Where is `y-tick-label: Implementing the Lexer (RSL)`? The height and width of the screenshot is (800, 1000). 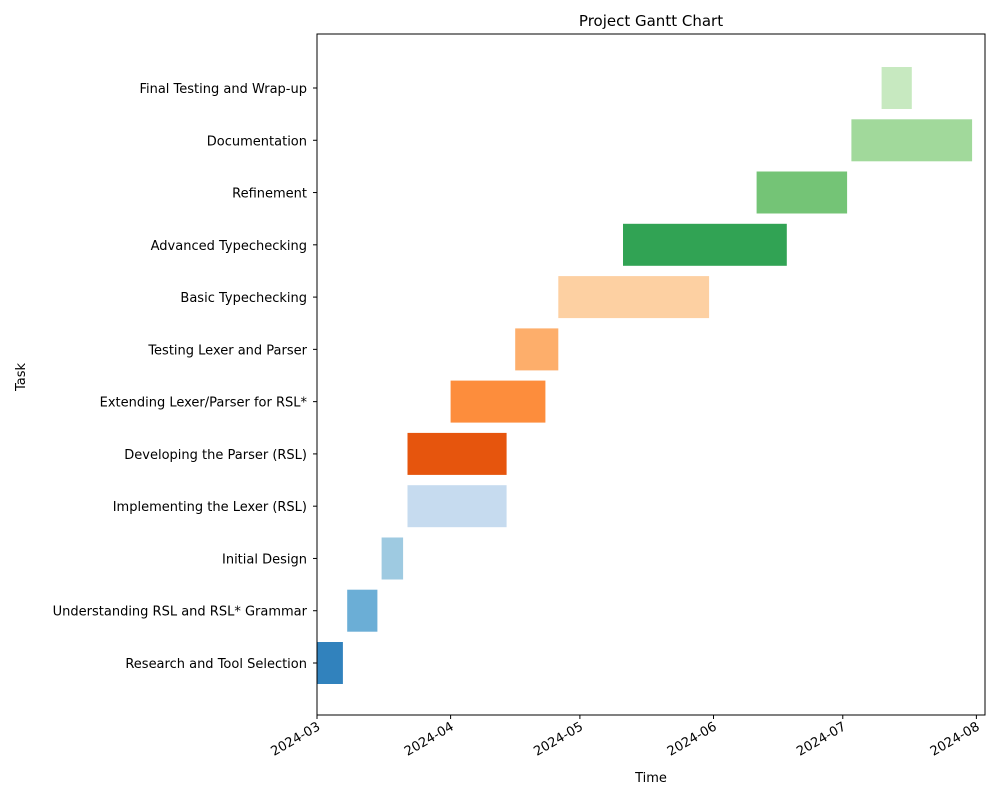 y-tick-label: Implementing the Lexer (RSL) is located at coordinates (210, 507).